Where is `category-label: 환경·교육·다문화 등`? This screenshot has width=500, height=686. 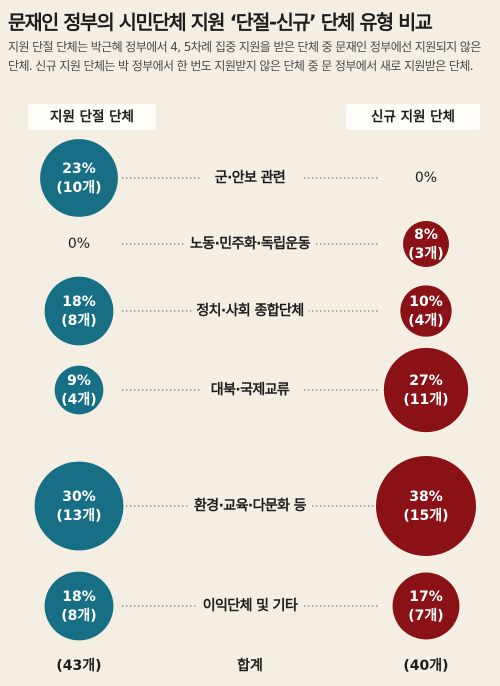 category-label: 환경·교육·다문화 등 is located at coordinates (250, 505).